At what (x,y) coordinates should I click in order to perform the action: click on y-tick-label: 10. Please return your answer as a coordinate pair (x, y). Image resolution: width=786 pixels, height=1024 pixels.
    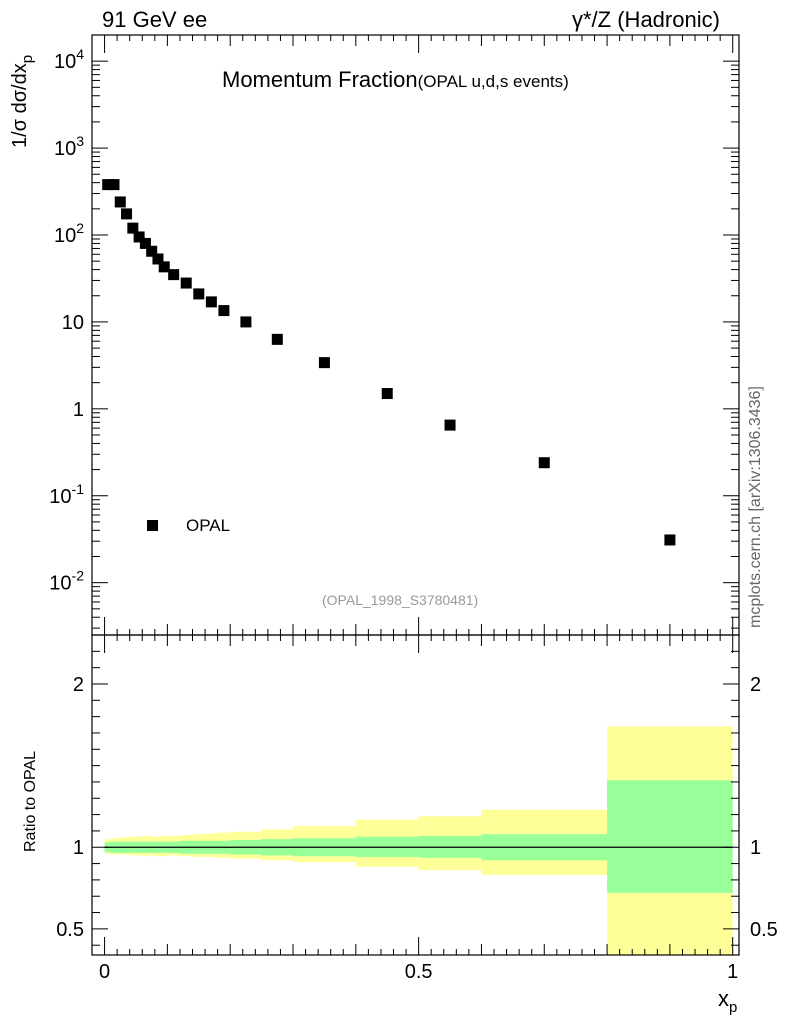
    Looking at the image, I should click on (73, 323).